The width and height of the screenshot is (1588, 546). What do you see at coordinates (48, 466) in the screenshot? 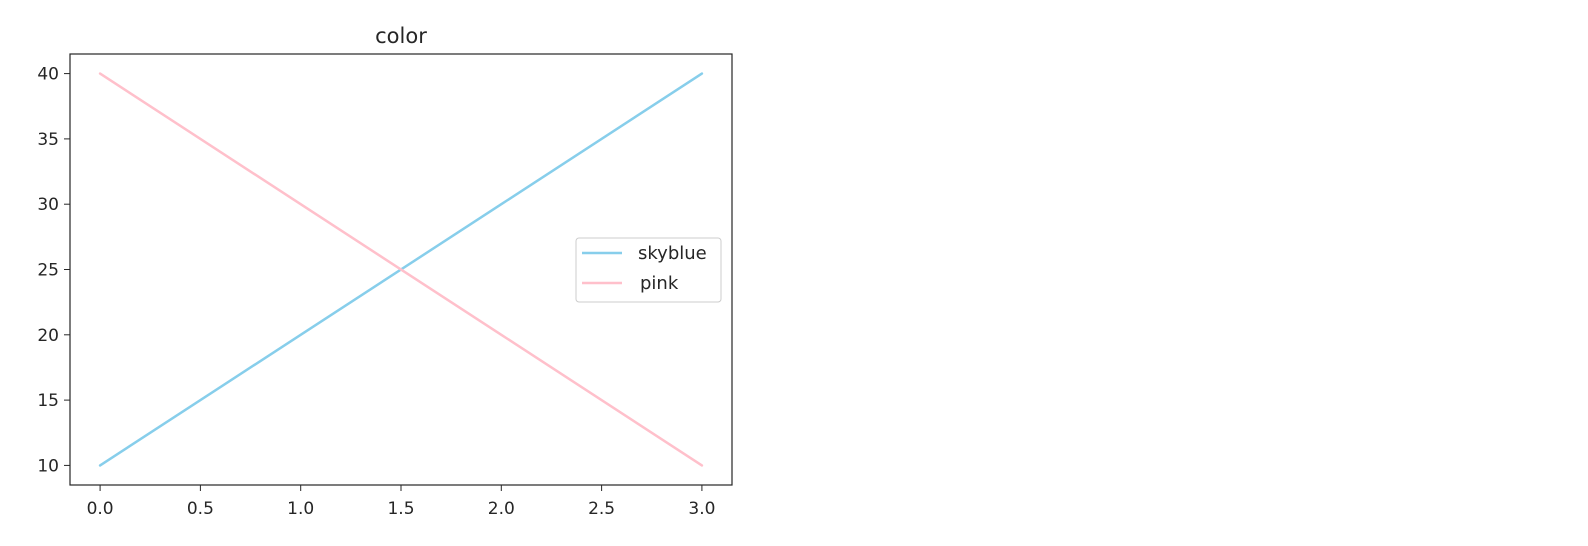
I see `y-tick-label: 10` at bounding box center [48, 466].